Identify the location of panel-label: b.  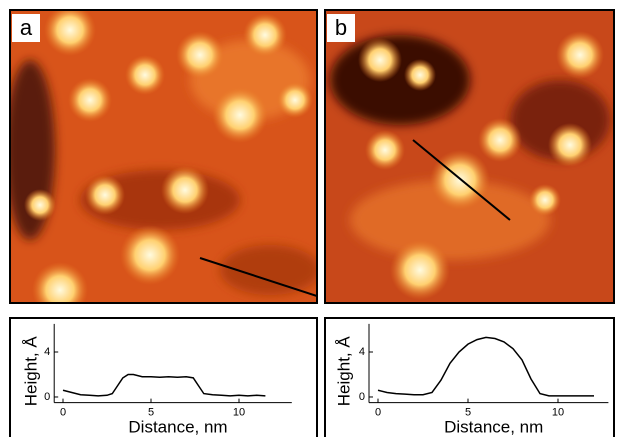
(341, 27).